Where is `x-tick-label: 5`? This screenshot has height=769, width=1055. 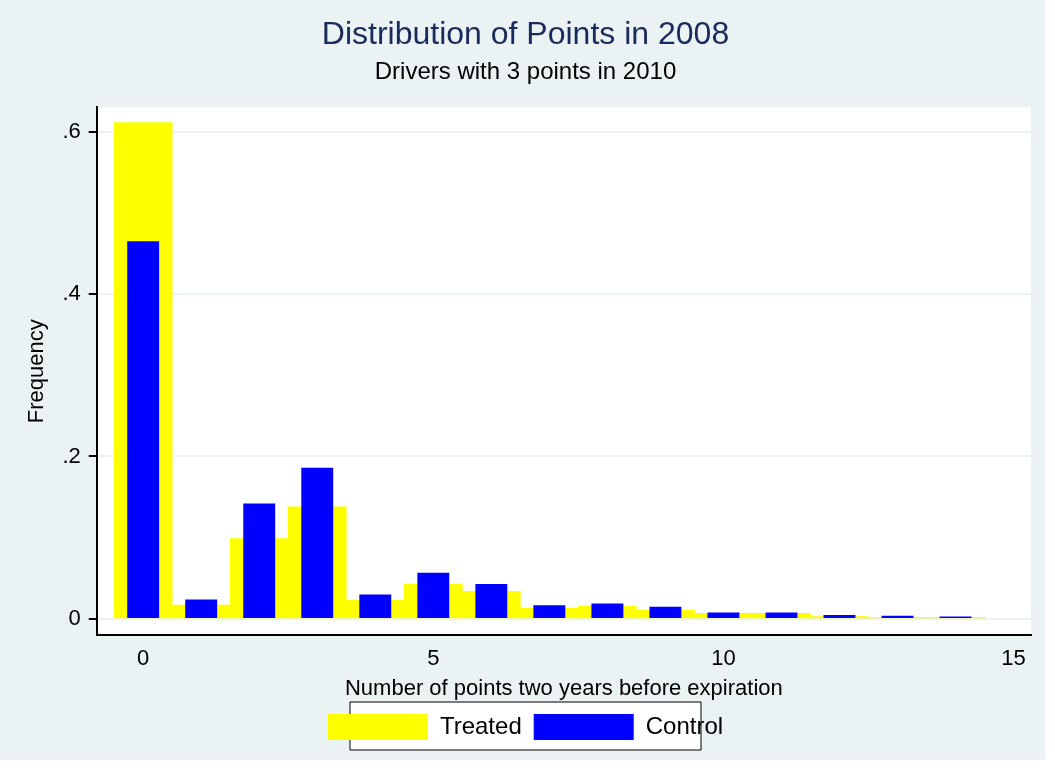
x-tick-label: 5 is located at coordinates (433, 658).